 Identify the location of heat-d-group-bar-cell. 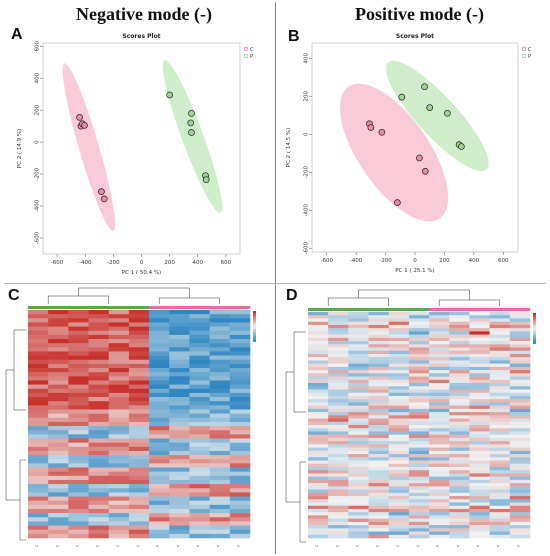
(338, 309).